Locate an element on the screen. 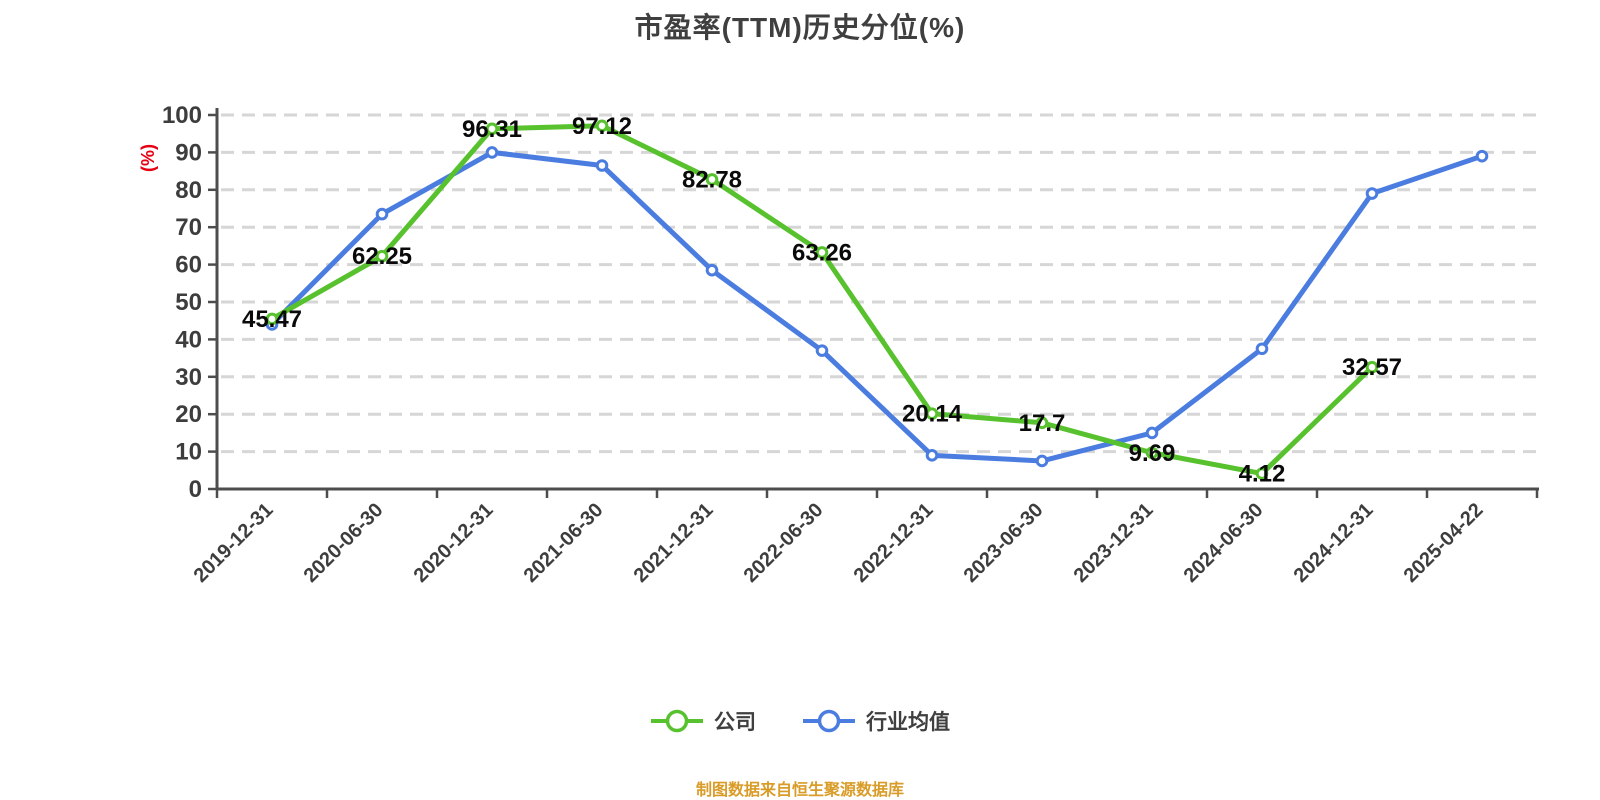  value-label: 45.47 is located at coordinates (272, 319).